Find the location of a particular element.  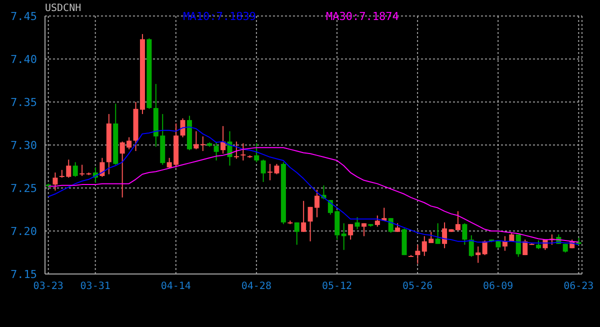

x-tick-label: 05-12 is located at coordinates (337, 286).